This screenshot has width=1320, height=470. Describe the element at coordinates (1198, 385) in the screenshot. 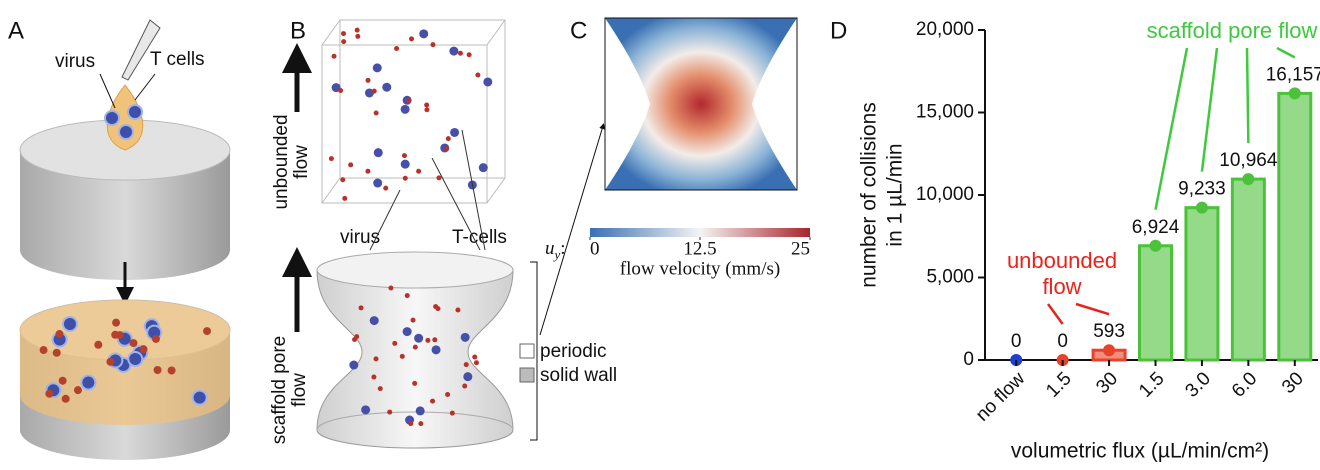

I see `x-tick-label: 3.0` at that location.